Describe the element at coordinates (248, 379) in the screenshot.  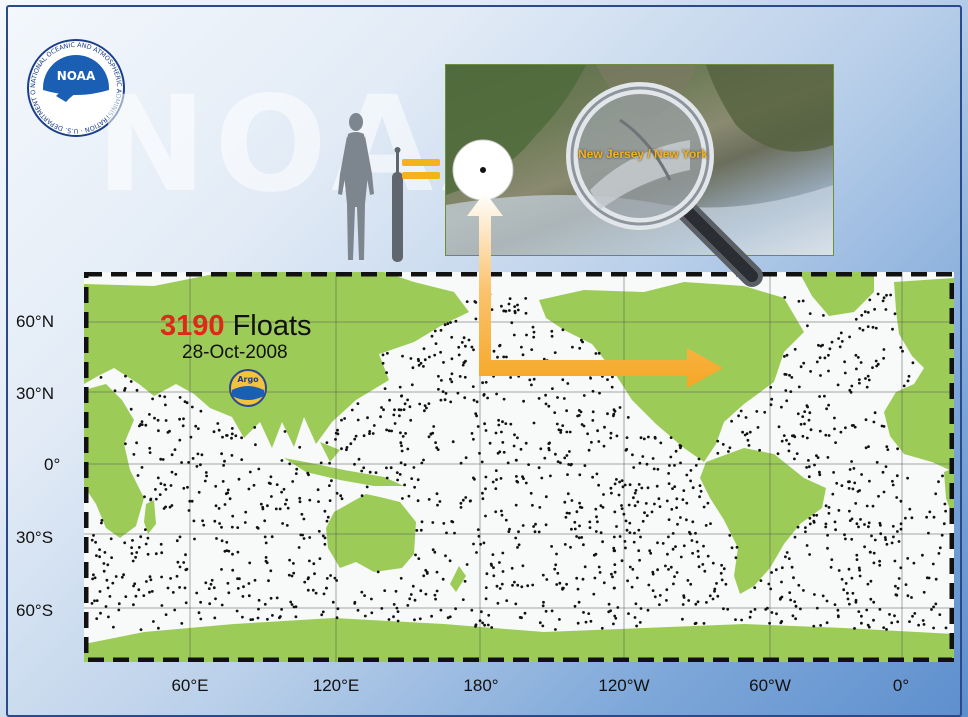
I see `argo-badge-text: Argo` at that location.